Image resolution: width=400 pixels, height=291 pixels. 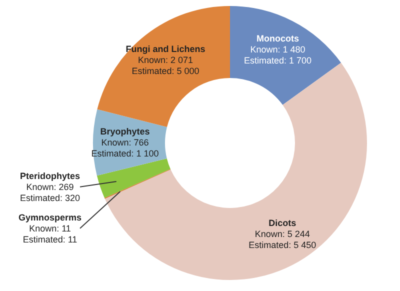 What do you see at coordinates (50, 197) in the screenshot?
I see `text: Estimated: 320` at bounding box center [50, 197].